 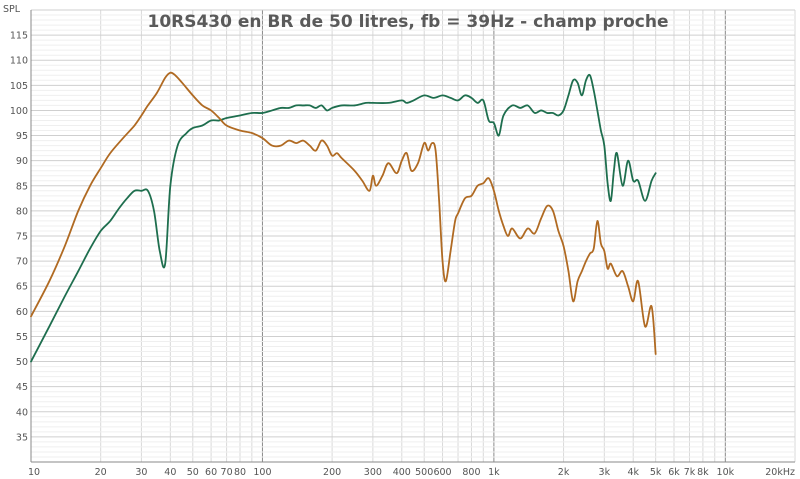 I want to click on x-tick-label: 10, so click(x=34, y=472).